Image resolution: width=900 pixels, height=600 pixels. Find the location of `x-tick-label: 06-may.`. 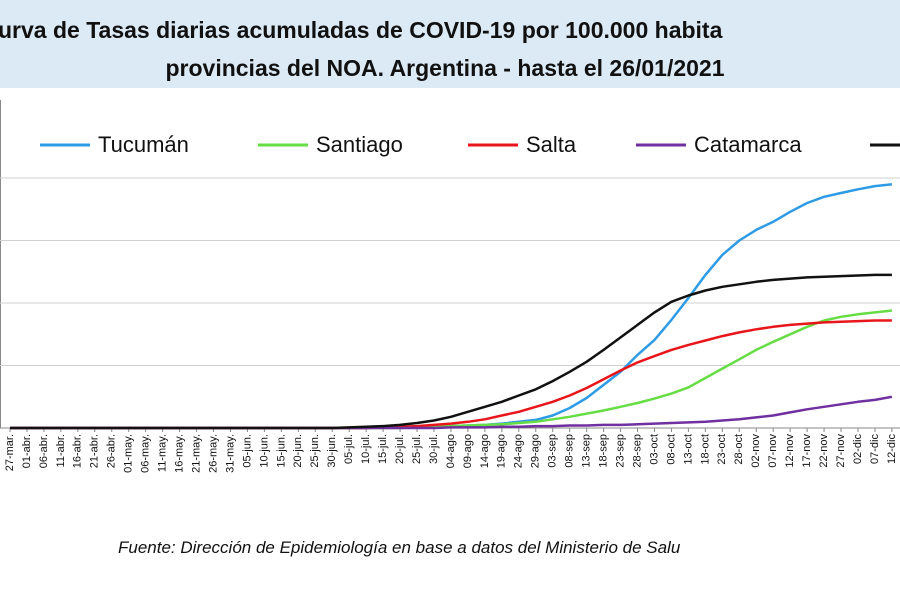

x-tick-label: 06-may. is located at coordinates (146, 453).